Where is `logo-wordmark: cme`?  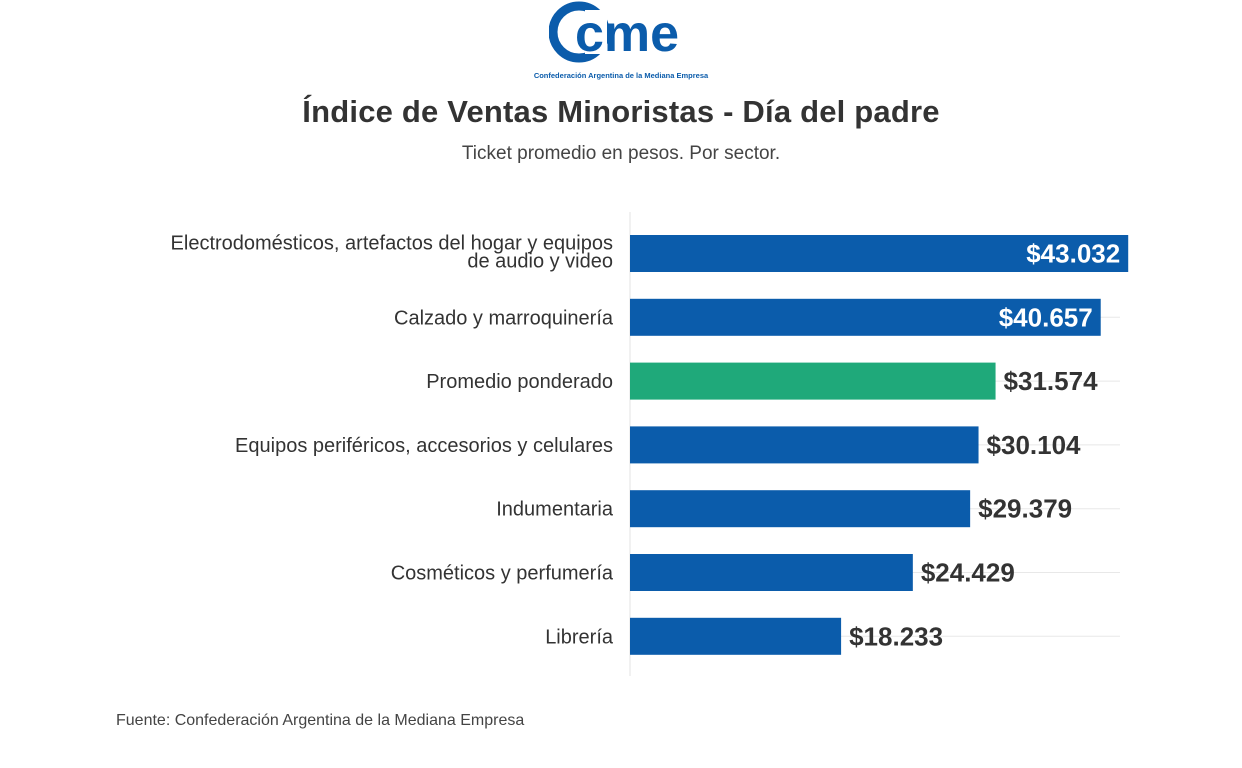 logo-wordmark: cme is located at coordinates (627, 34).